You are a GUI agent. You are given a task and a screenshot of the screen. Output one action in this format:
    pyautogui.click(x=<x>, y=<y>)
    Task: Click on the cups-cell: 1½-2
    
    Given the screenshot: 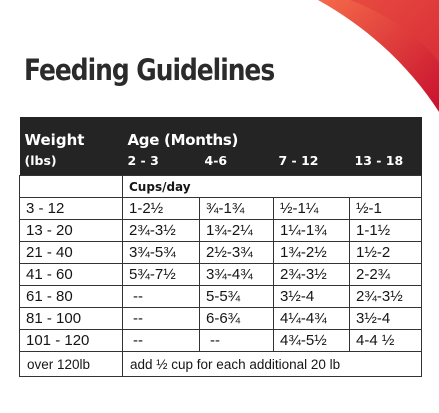 What is the action you would take?
    pyautogui.click(x=385, y=252)
    